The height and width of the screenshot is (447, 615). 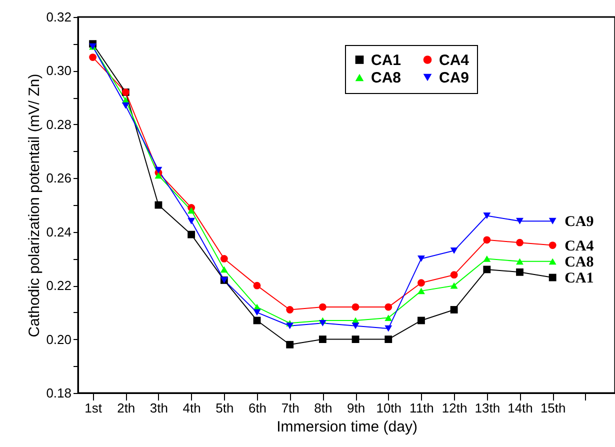 I want to click on y-tick-label: 0.18, so click(x=59, y=393).